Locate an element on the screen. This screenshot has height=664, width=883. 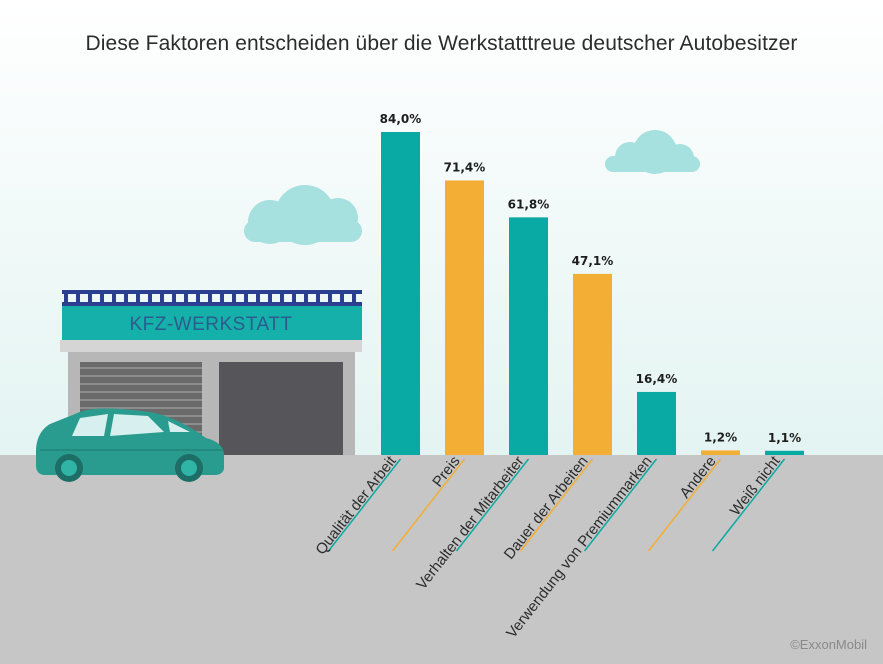
value-label: 71,4% is located at coordinates (465, 167).